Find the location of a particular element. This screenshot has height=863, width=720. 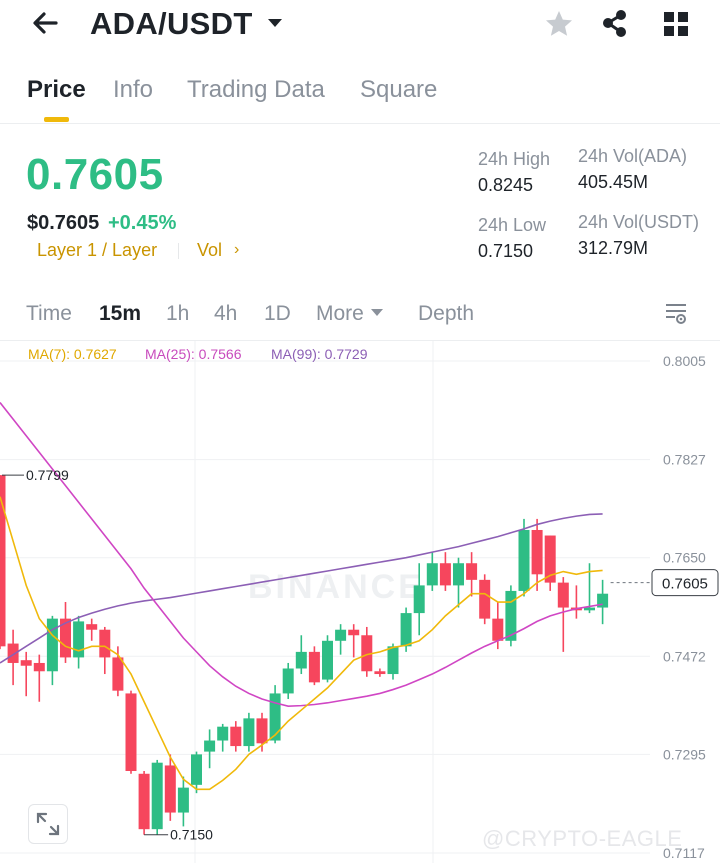

vol-quote-label: 24h Vol(USDT) is located at coordinates (639, 222).